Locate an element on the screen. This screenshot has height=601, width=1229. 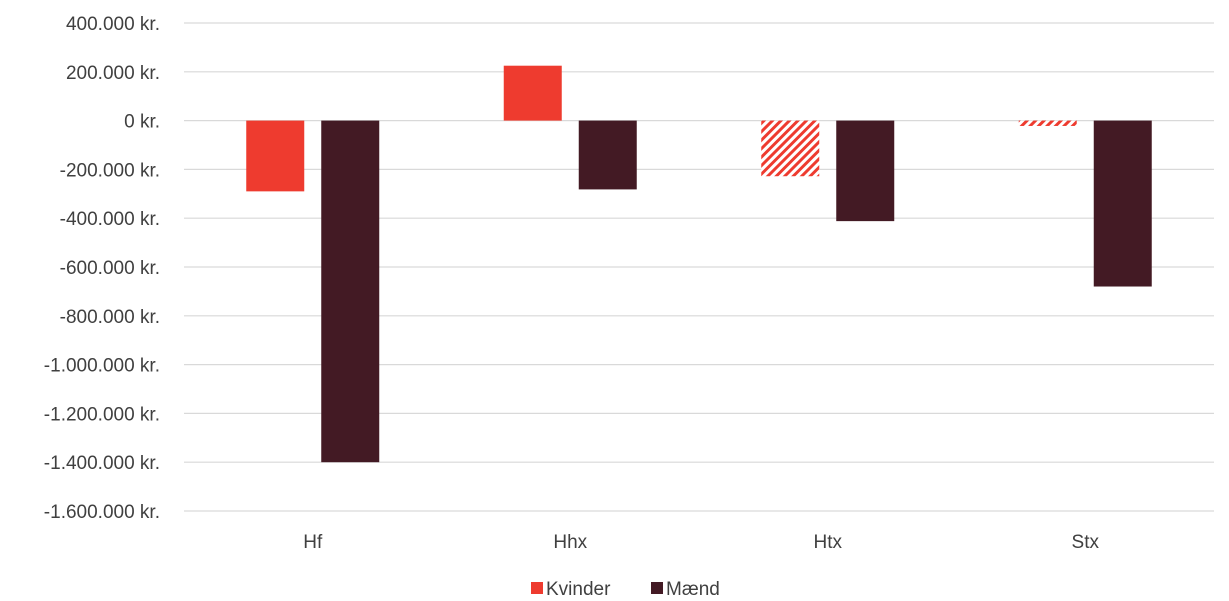
bar-kvinder-stx is located at coordinates (1047, 123).